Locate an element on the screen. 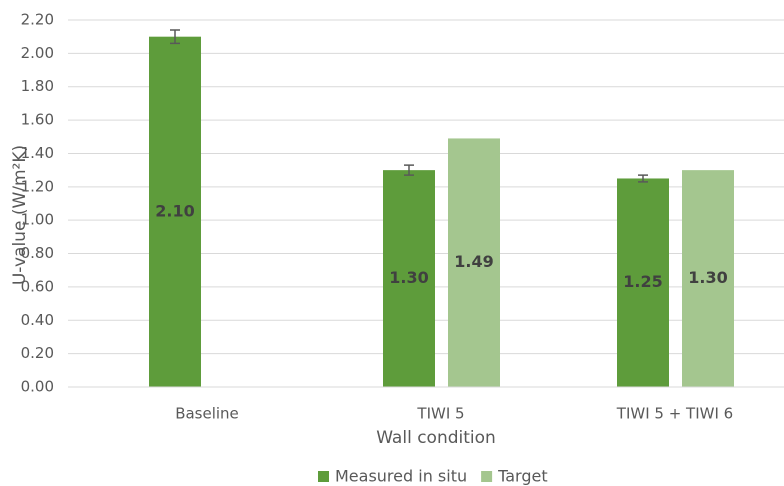  data-label: 1.25 is located at coordinates (642, 281).